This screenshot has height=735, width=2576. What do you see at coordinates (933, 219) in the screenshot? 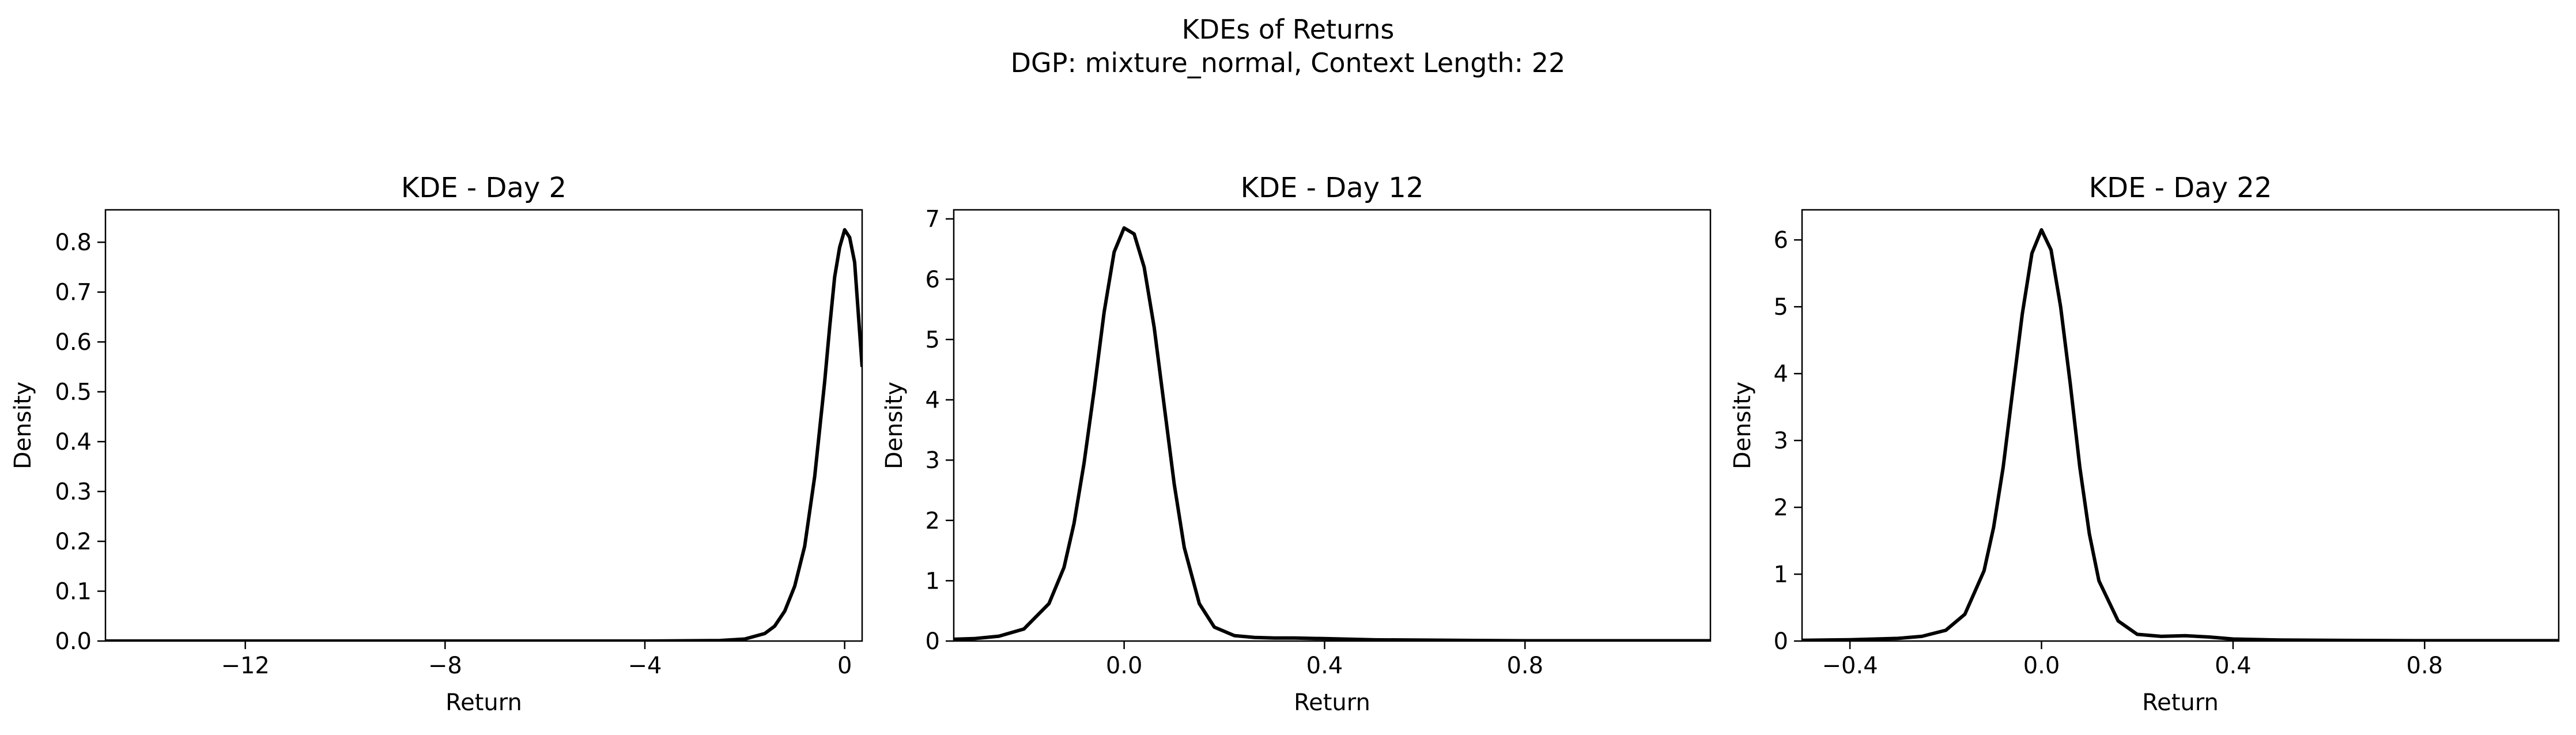
I see `y-tick-label: 7` at bounding box center [933, 219].